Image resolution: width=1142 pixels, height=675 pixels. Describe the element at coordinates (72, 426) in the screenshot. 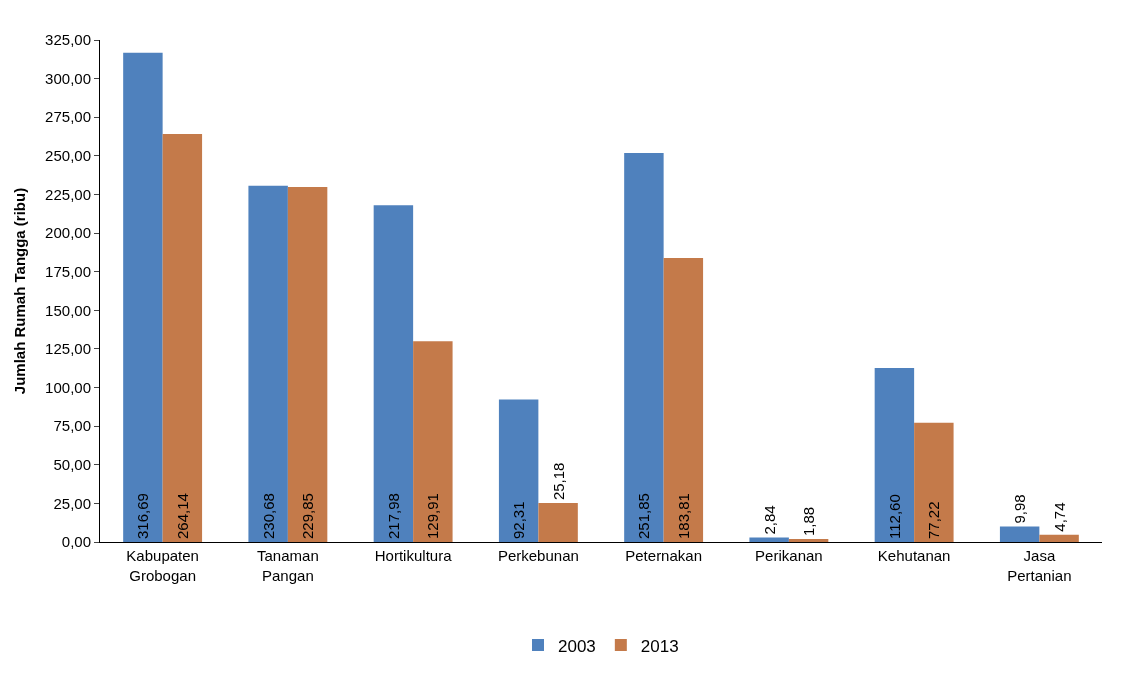

I see `y-tick-label: 75,00` at that location.